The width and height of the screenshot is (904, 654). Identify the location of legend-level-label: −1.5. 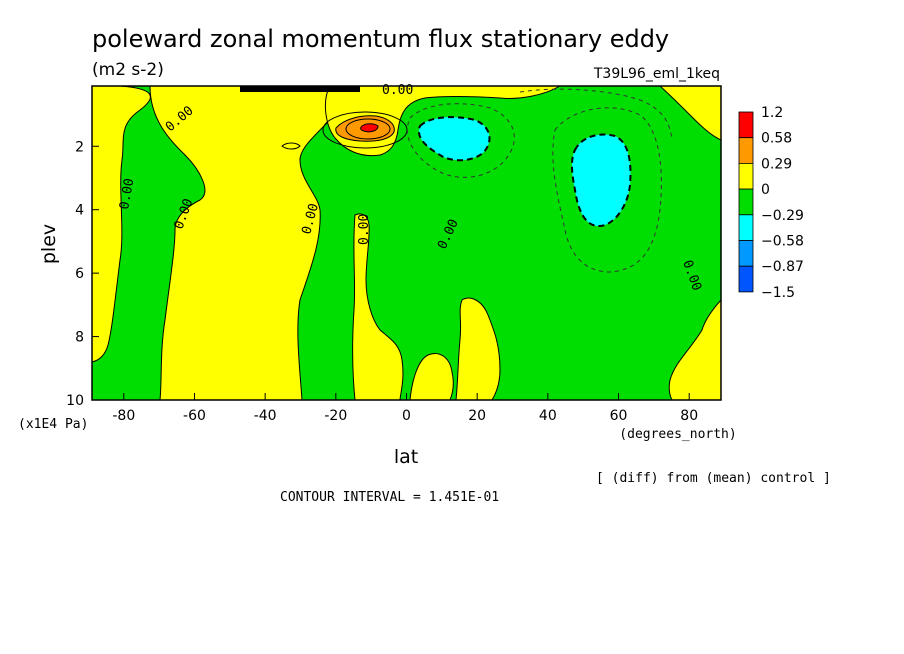
(778, 293).